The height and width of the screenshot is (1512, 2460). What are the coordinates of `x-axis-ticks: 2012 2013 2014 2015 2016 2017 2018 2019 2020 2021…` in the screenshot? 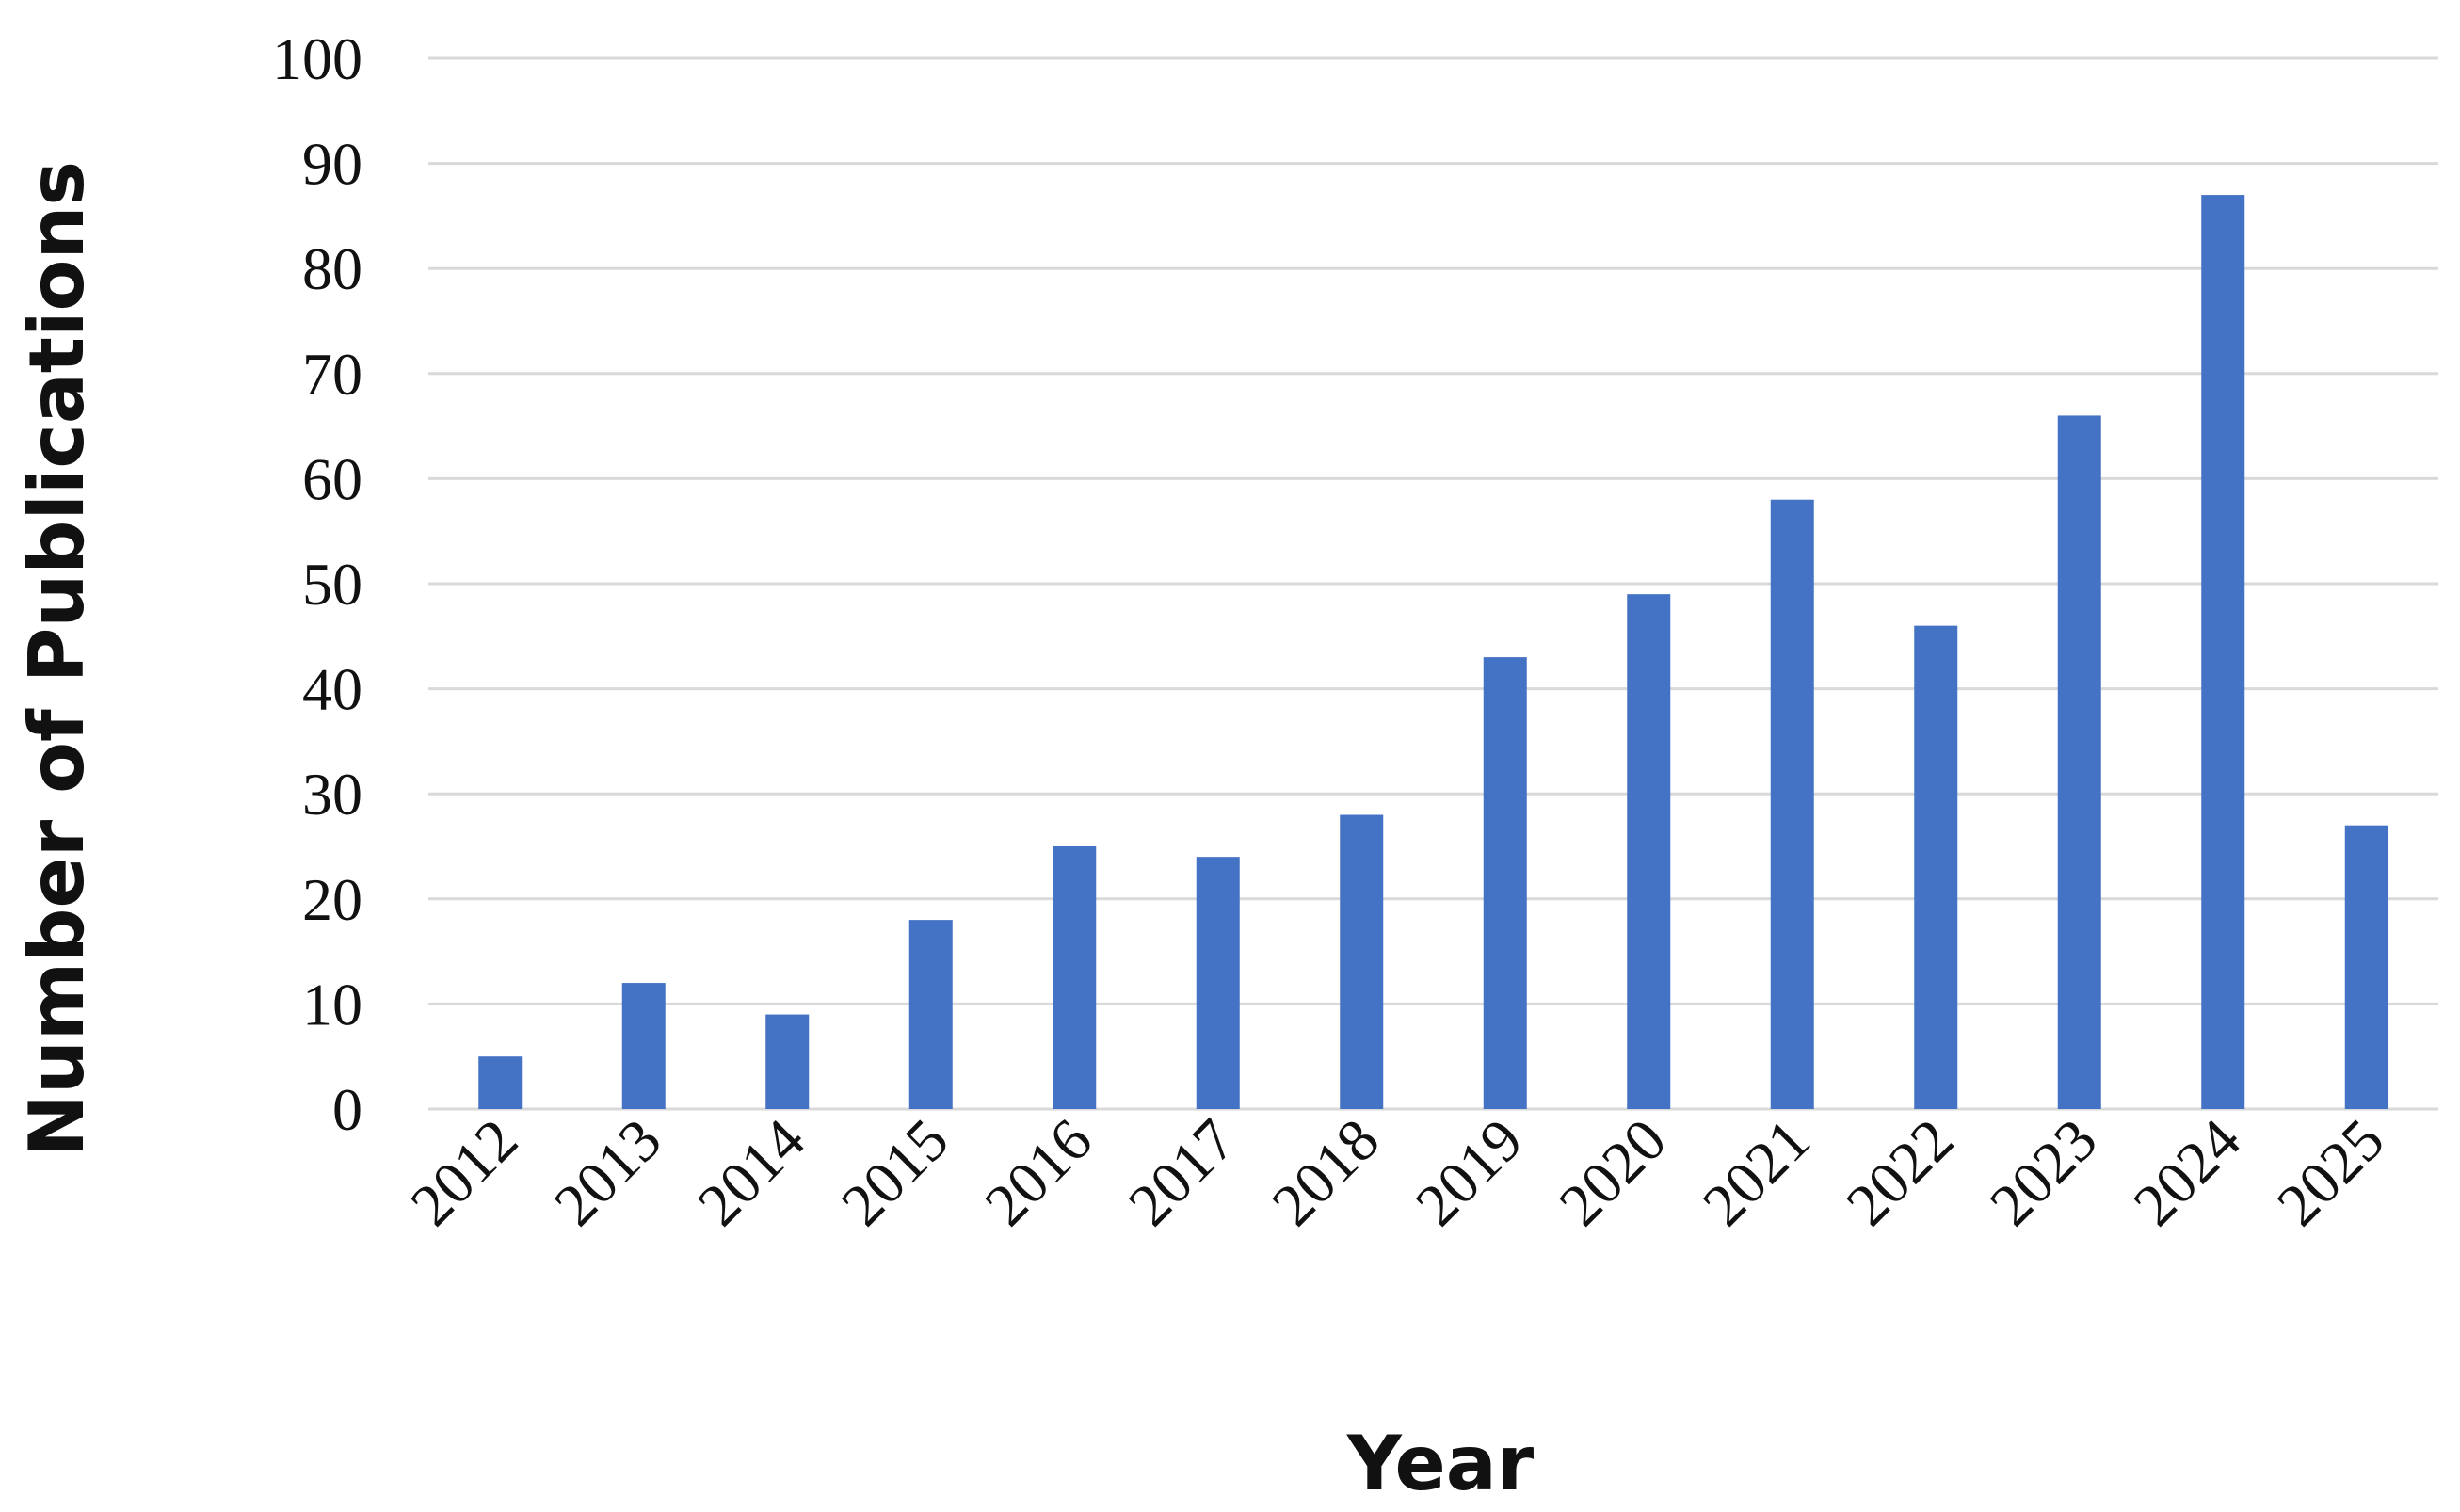 It's located at (1396, 1172).